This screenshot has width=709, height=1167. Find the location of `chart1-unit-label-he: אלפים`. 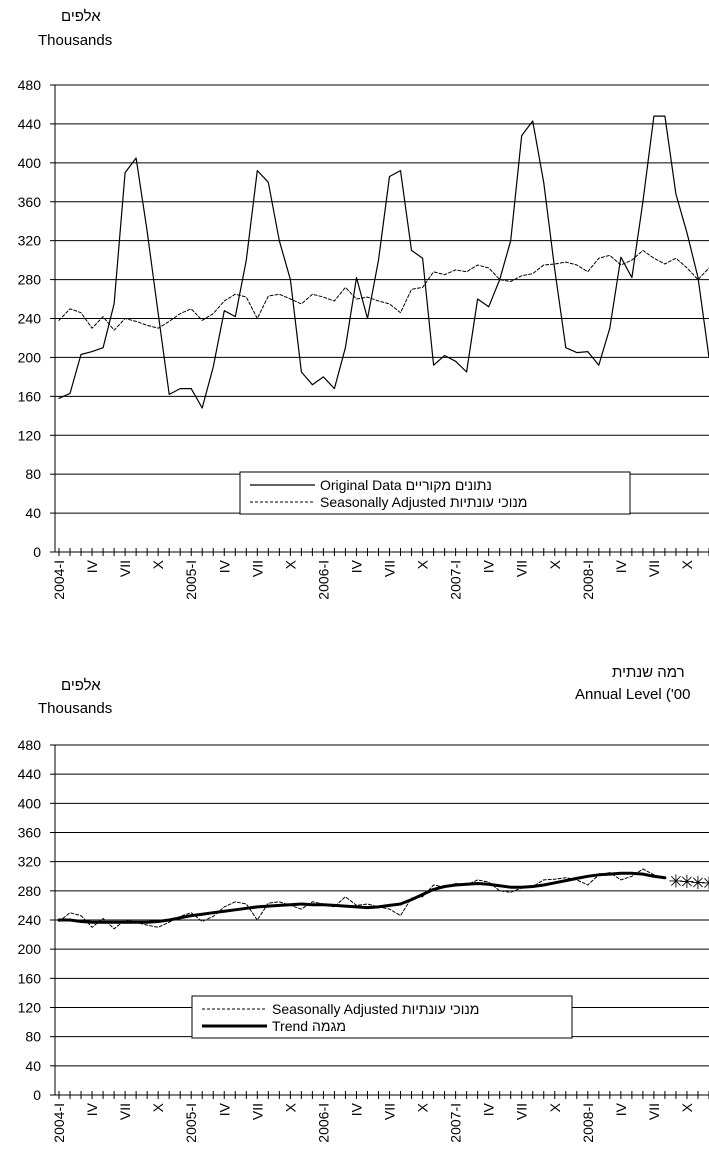

chart1-unit-label-he: אלפים is located at coordinates (81, 16).